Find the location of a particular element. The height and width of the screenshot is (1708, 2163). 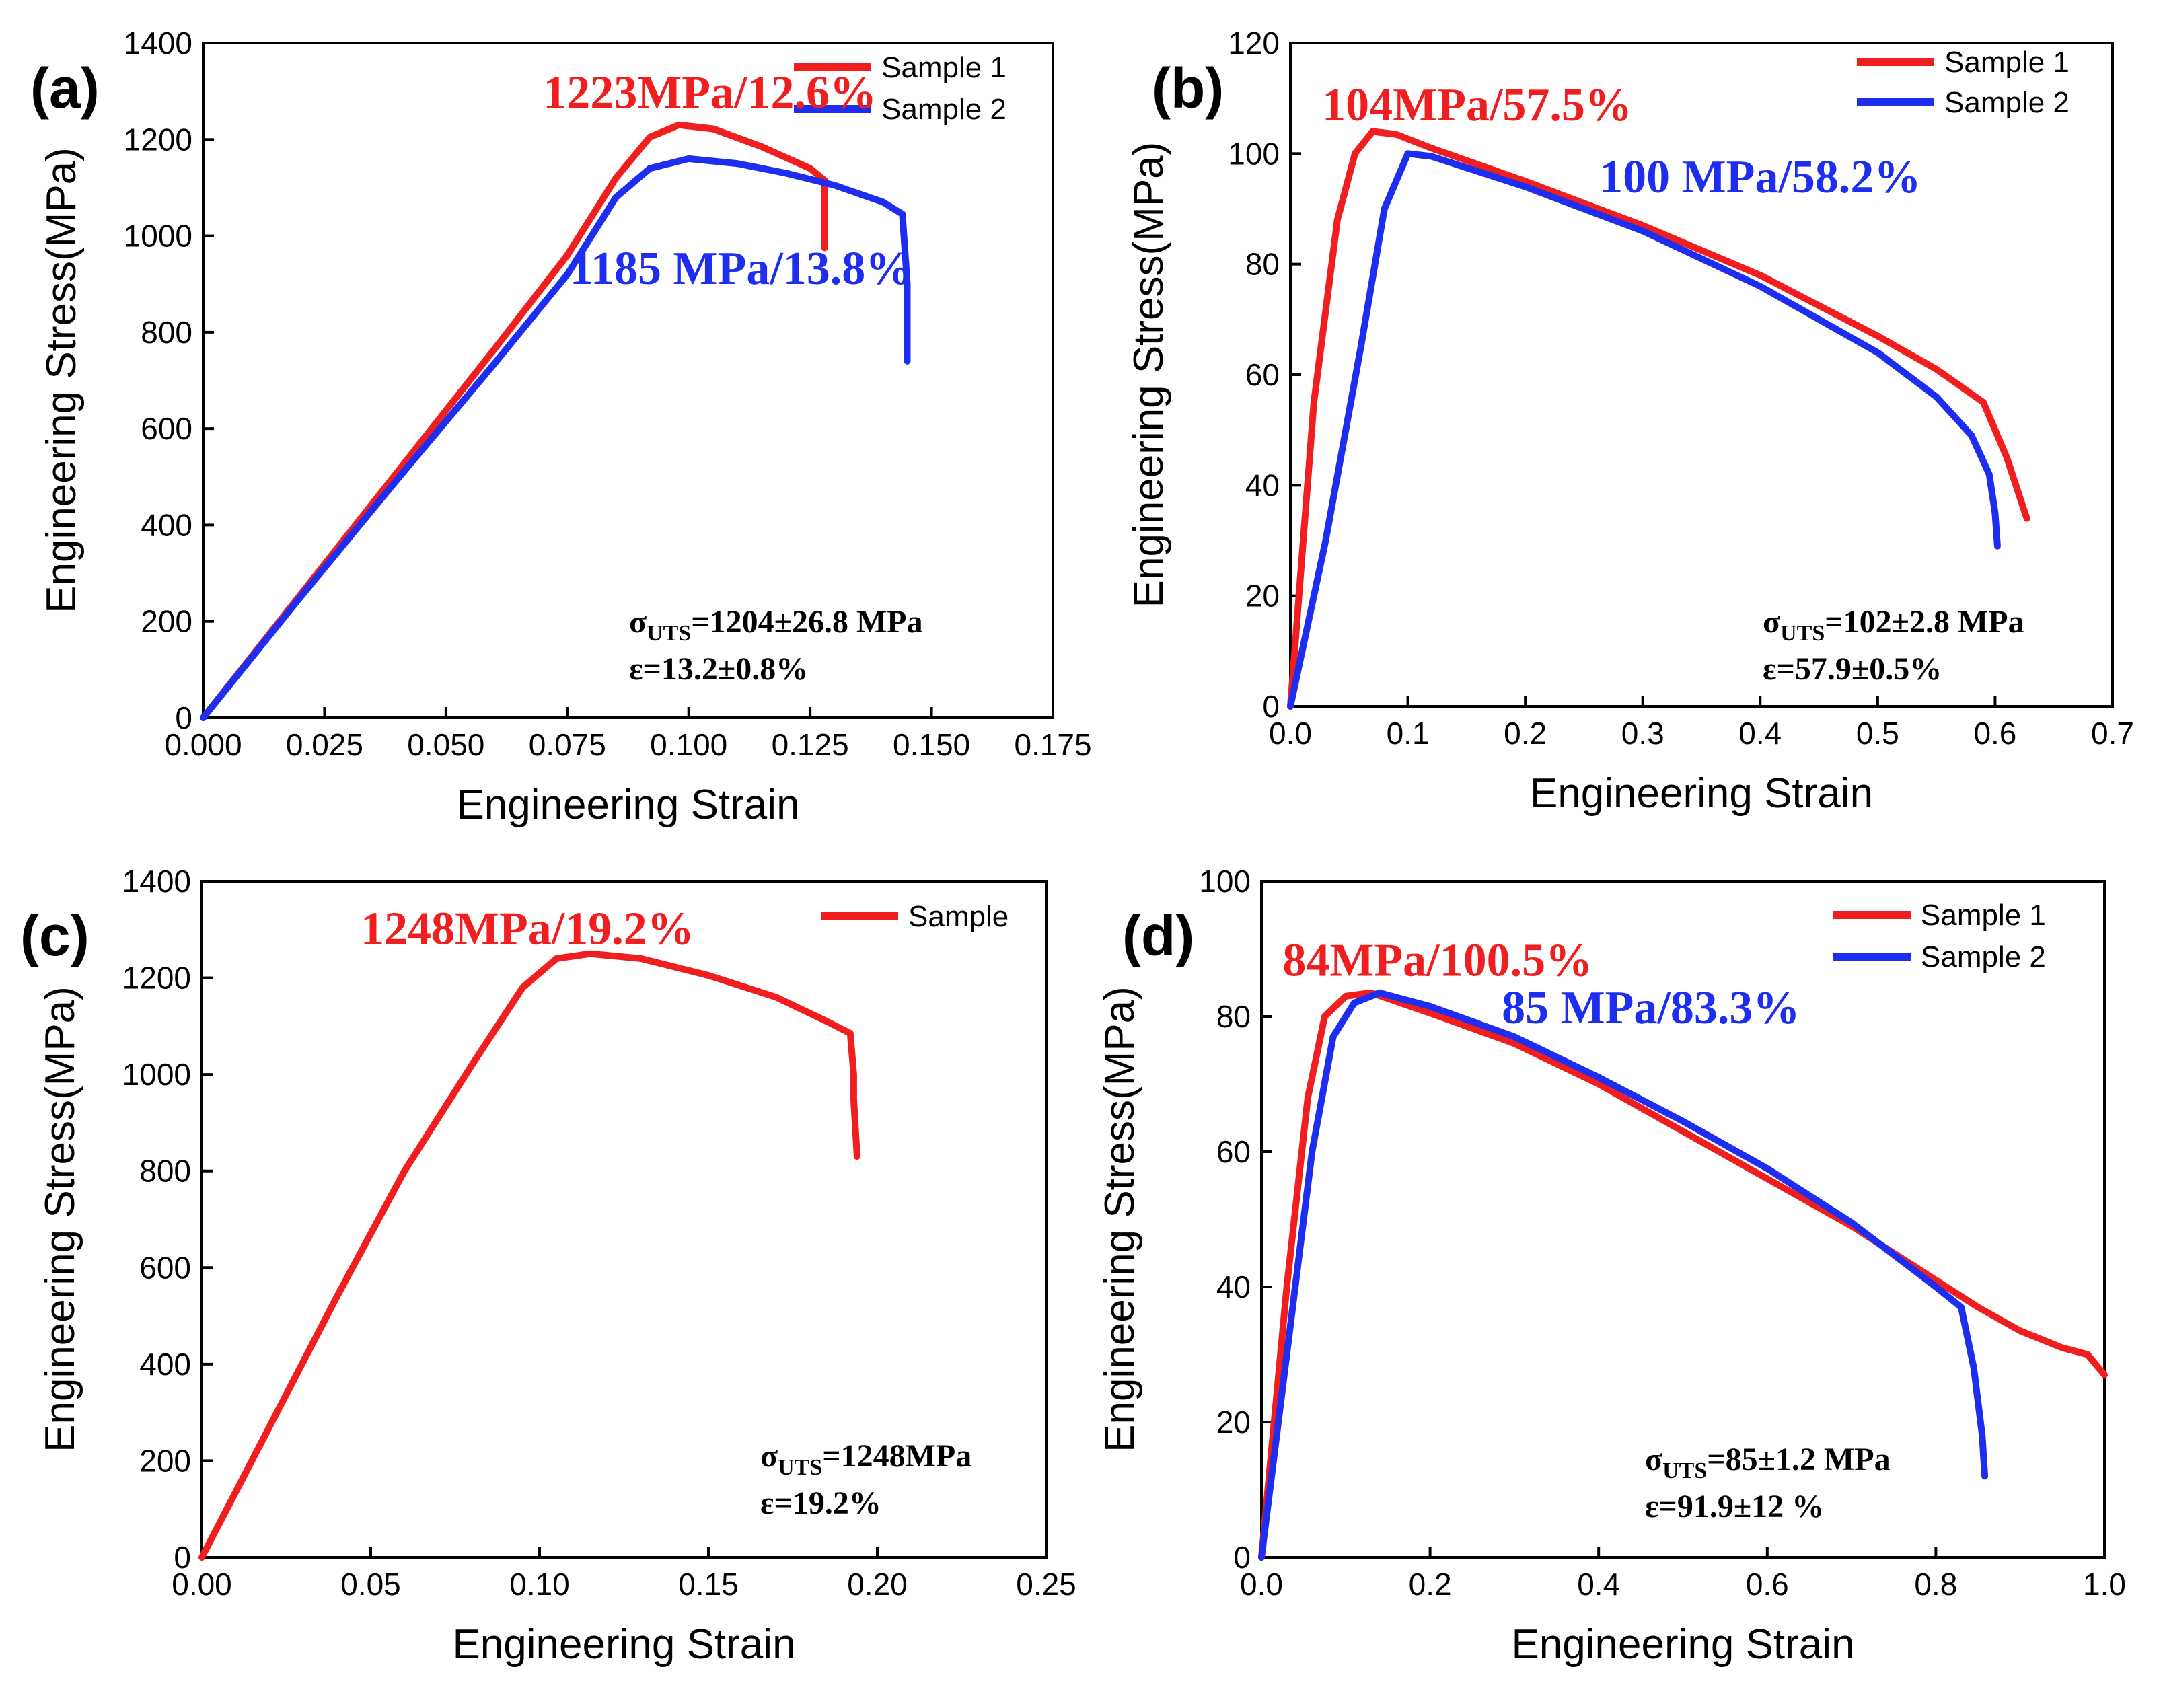

panel-label: (a) is located at coordinates (65, 88).